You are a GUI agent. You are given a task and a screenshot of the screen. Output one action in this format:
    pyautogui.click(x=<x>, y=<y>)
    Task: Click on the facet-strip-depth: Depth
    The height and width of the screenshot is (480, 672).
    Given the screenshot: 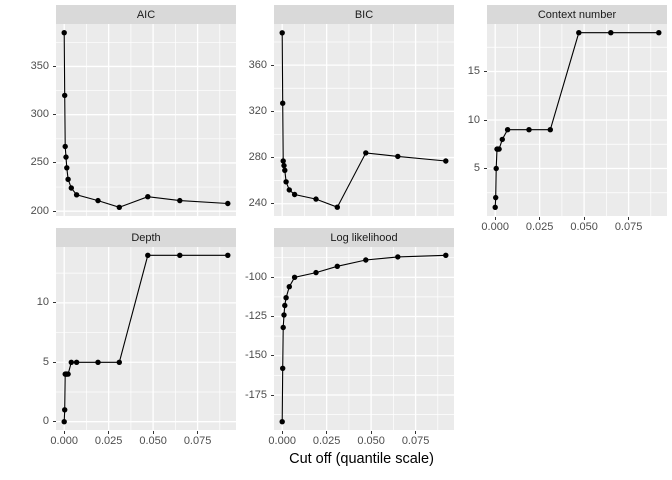 What is the action you would take?
    pyautogui.click(x=146, y=237)
    